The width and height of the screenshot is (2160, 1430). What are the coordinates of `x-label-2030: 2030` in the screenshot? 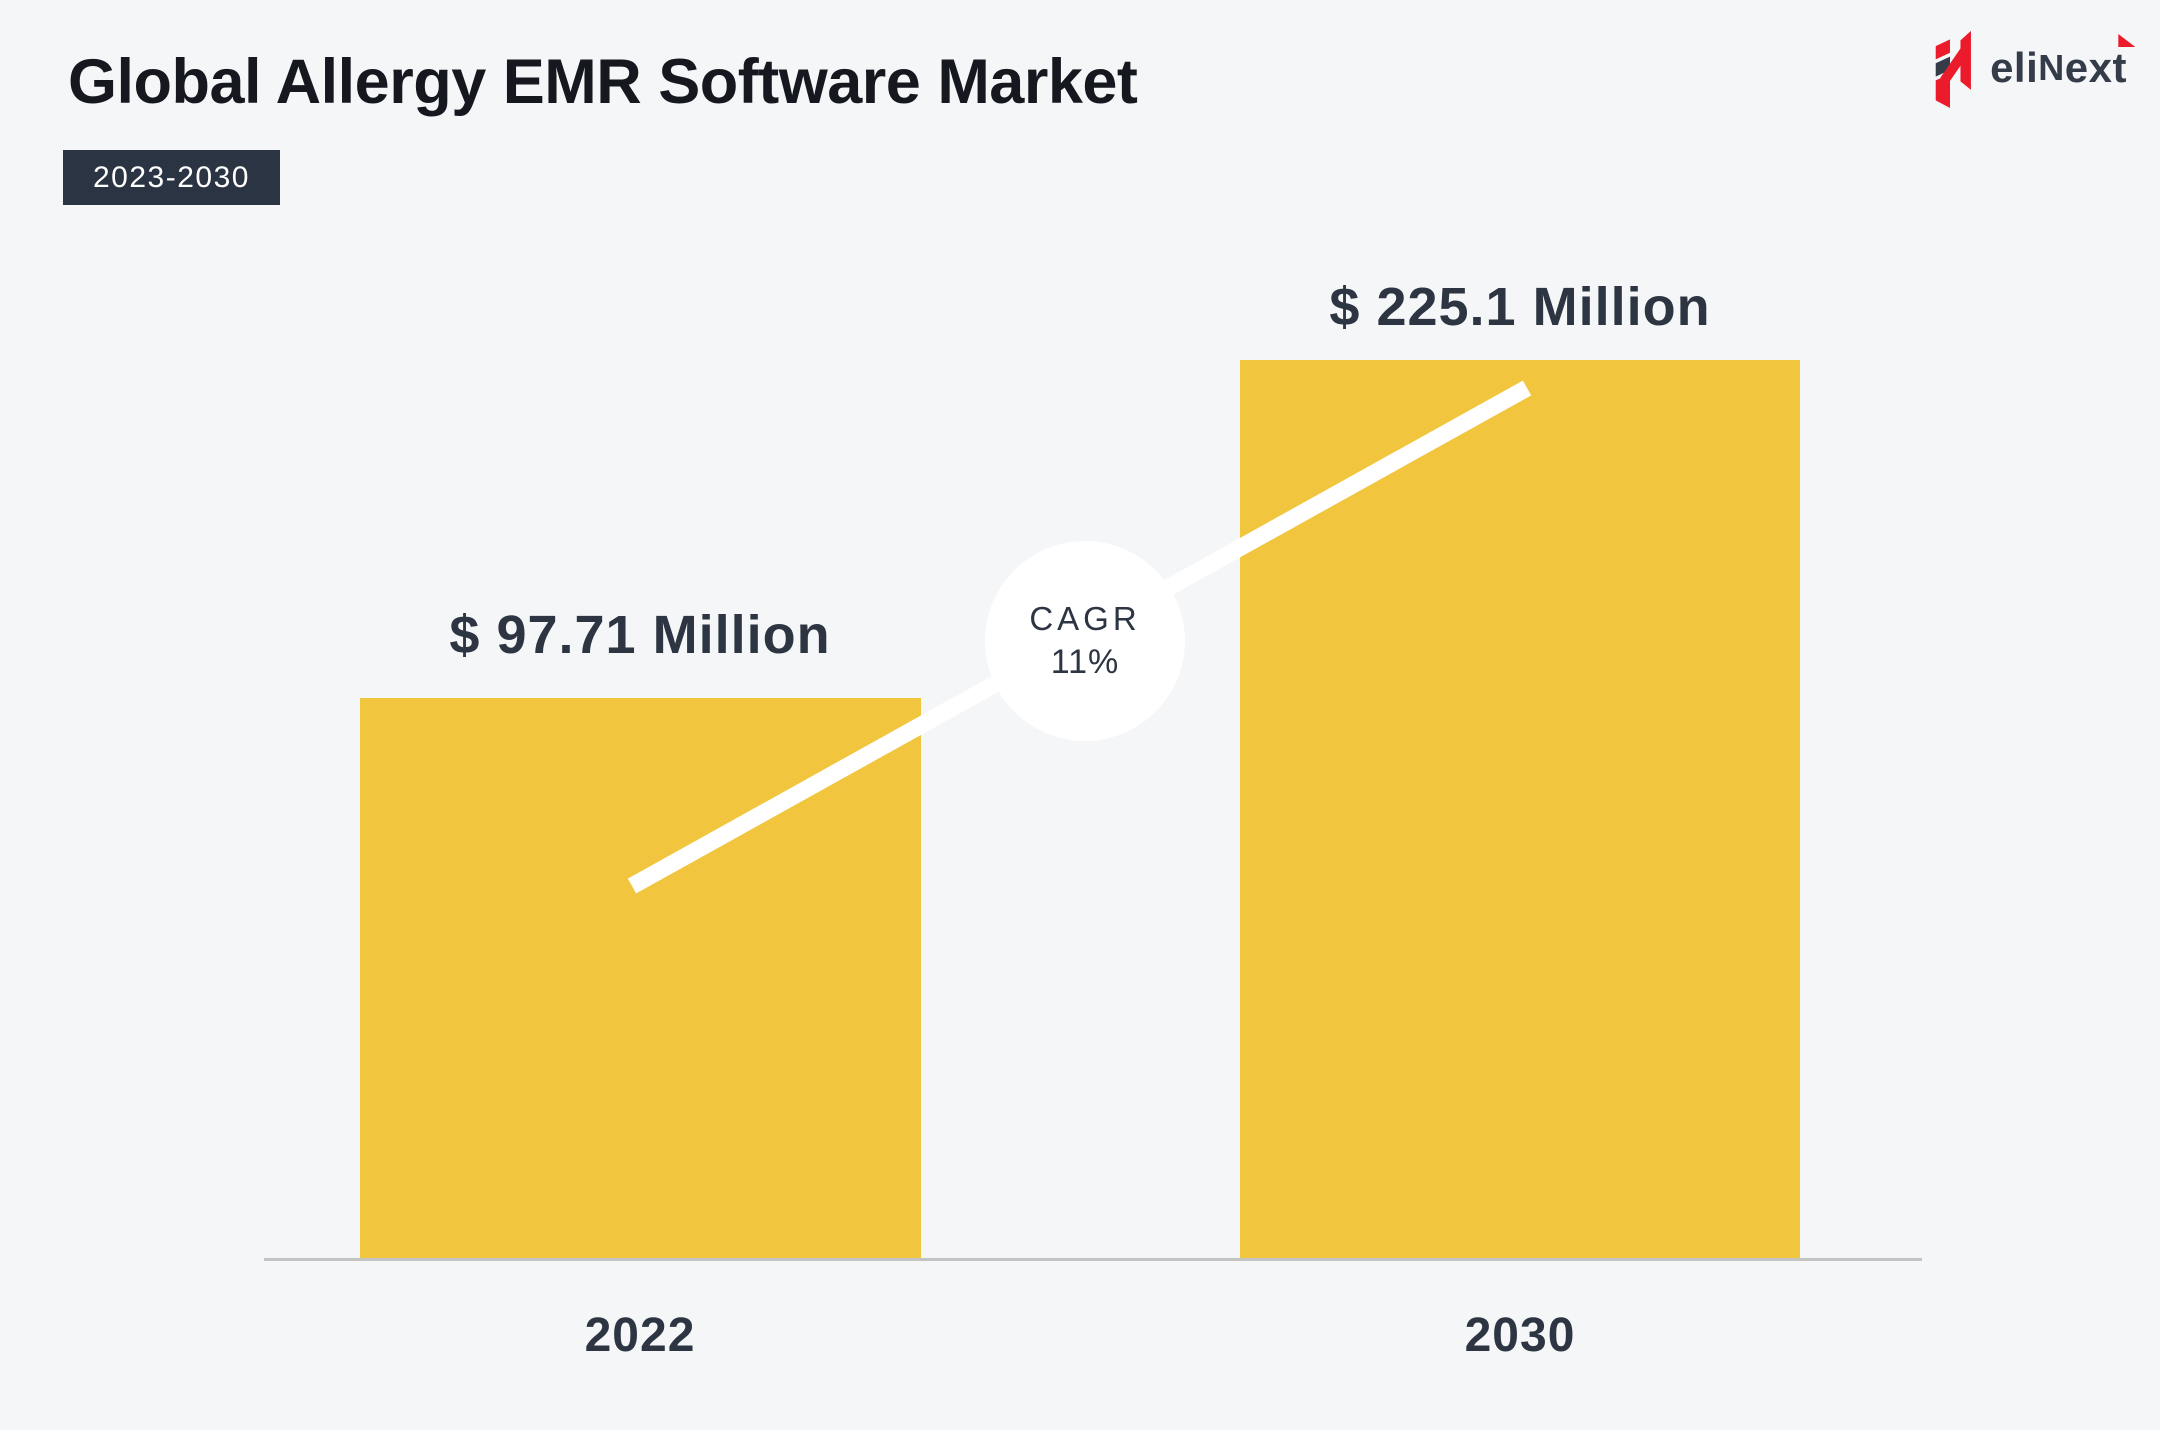 It's located at (1520, 1335).